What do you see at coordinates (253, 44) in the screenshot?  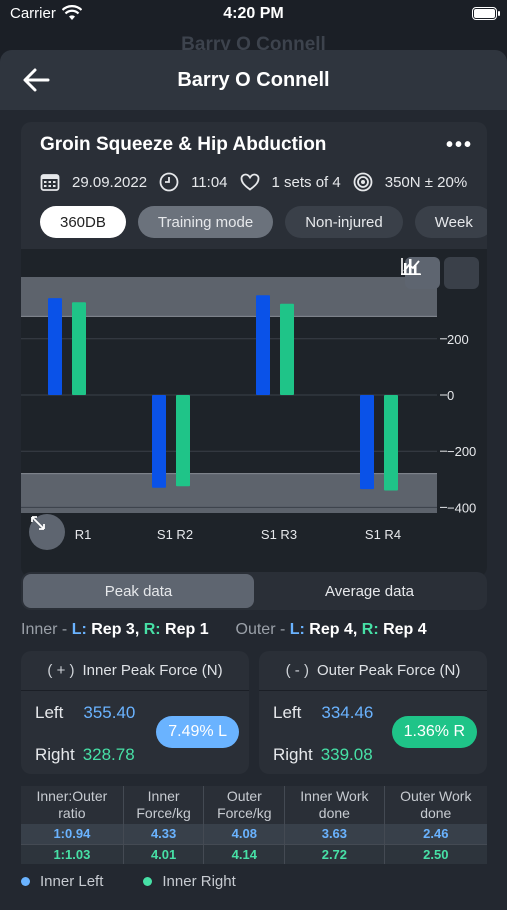 I see `background-screen-title: Barry O Connell` at bounding box center [253, 44].